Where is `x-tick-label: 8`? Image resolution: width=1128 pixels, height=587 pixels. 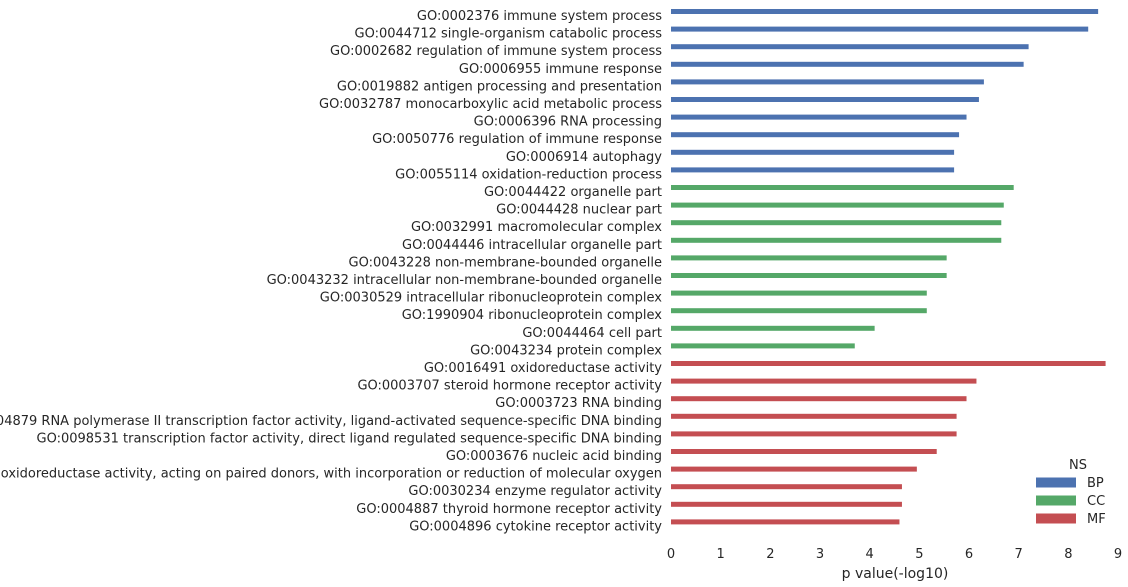 x-tick-label: 8 is located at coordinates (1068, 554).